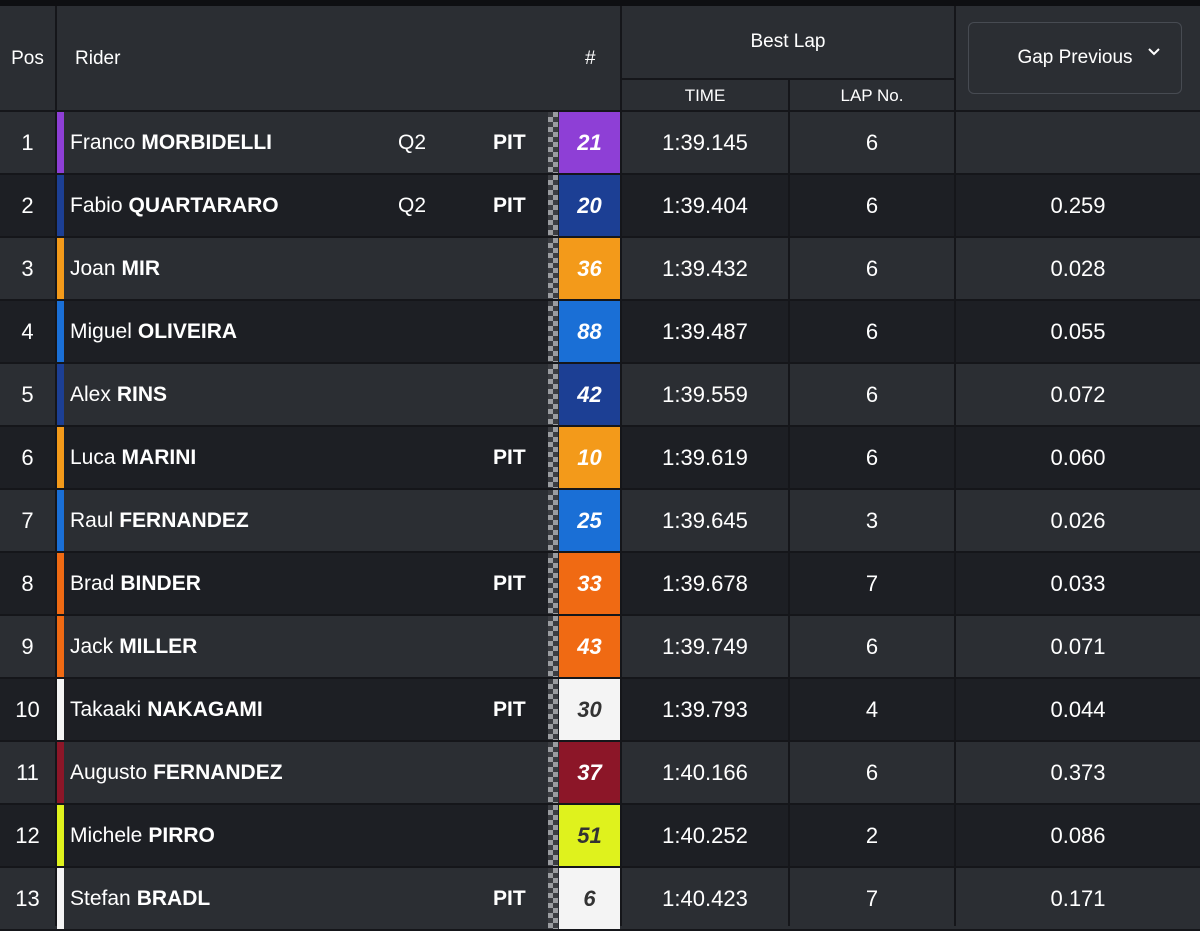  What do you see at coordinates (27, 772) in the screenshot?
I see `position: 11` at bounding box center [27, 772].